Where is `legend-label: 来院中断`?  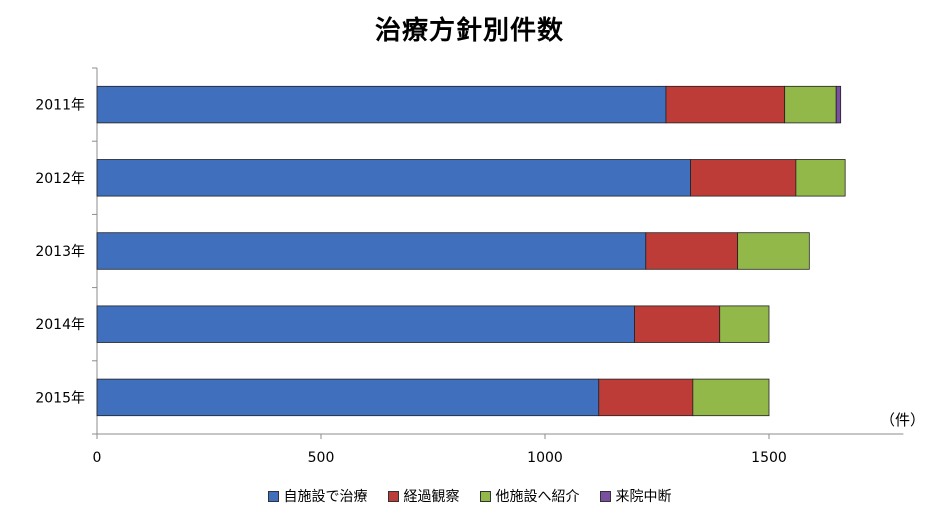
legend-label: 来院中断 is located at coordinates (643, 497).